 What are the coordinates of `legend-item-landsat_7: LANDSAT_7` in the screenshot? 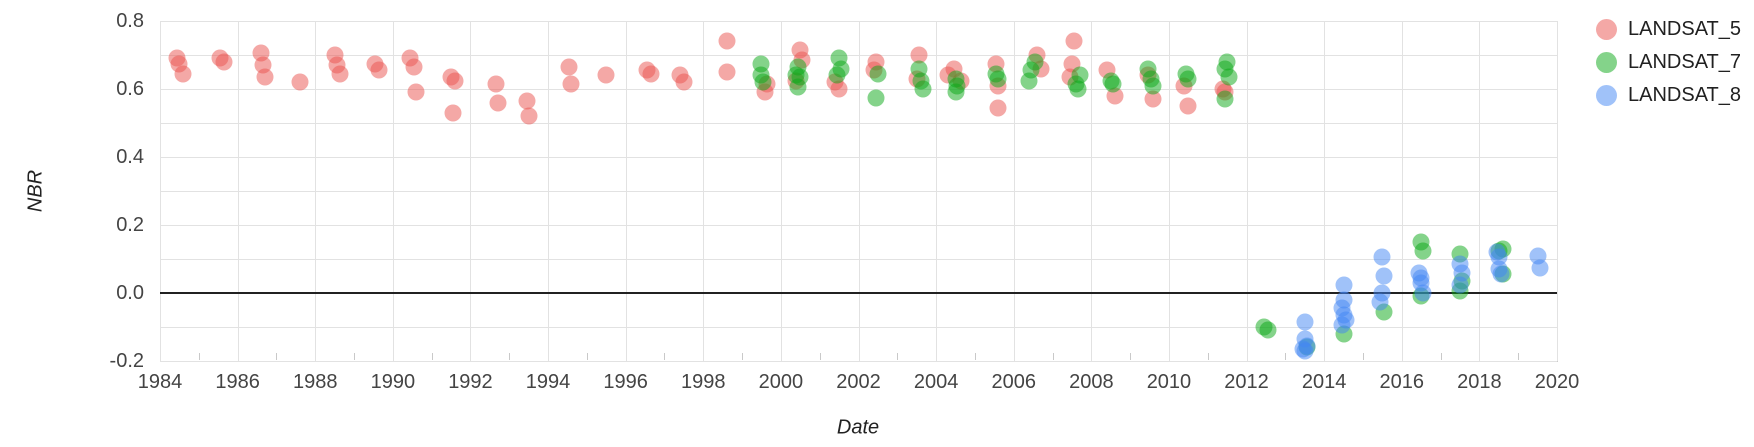 It's located at (1668, 62).